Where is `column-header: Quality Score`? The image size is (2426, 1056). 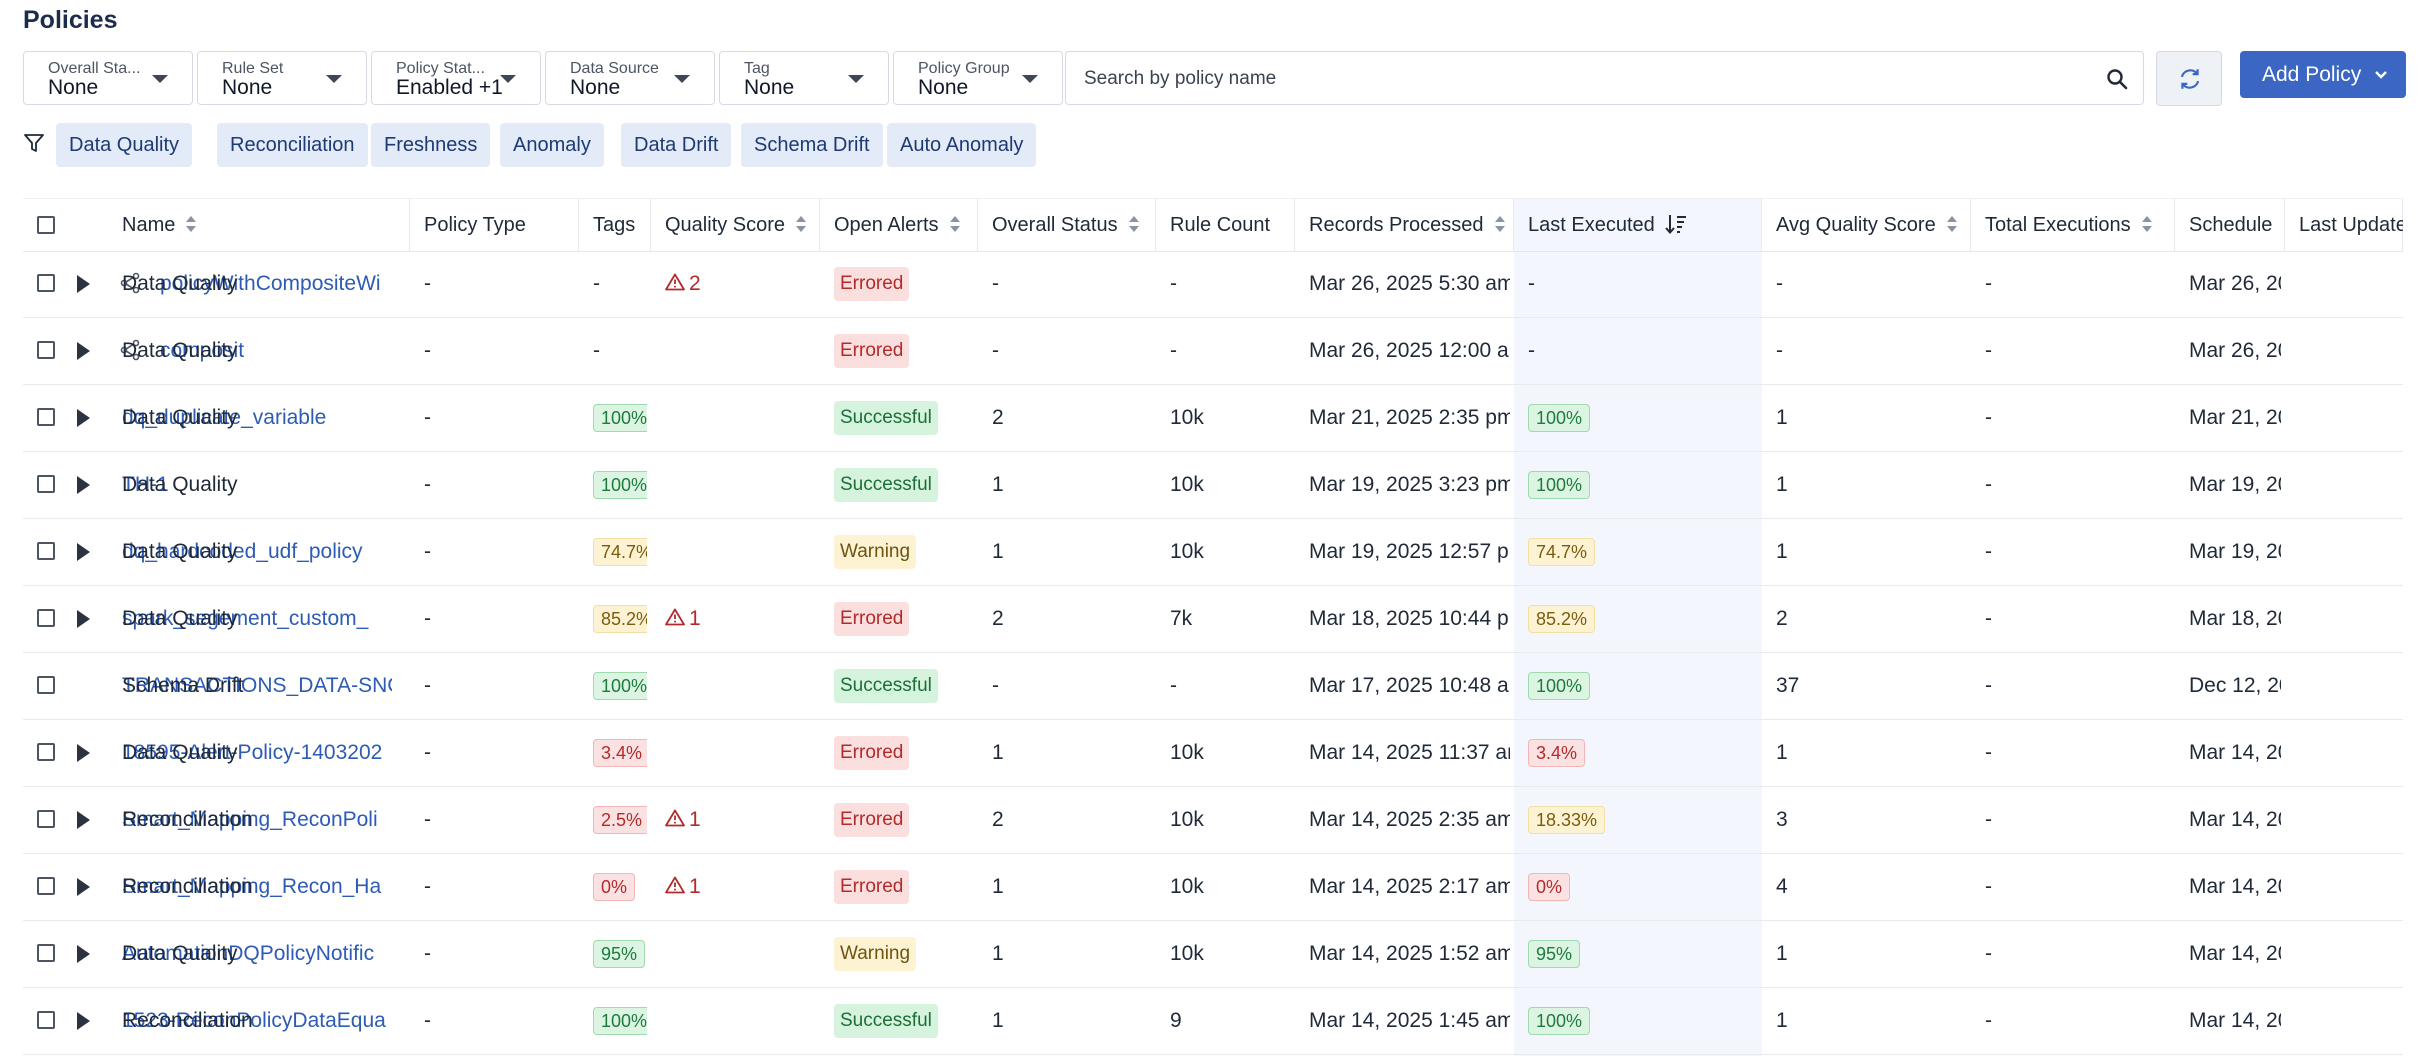 column-header: Quality Score is located at coordinates (735, 225).